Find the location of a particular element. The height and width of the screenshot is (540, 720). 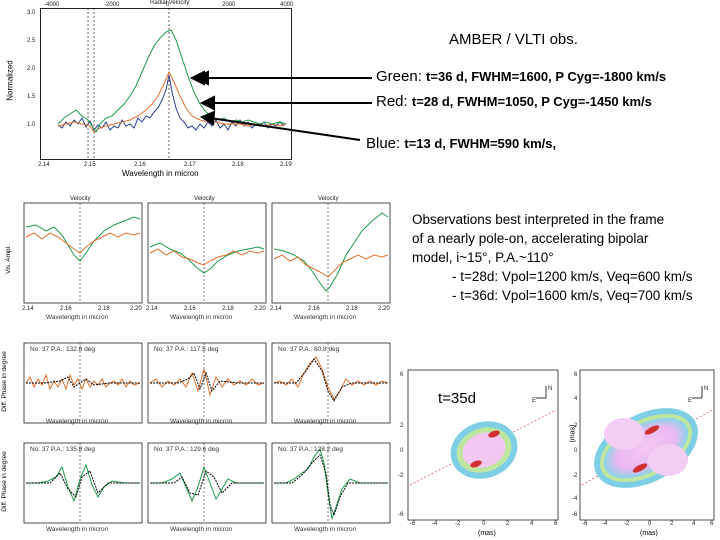

spectrum-top-label: Radial Velocity is located at coordinates (170, 3).